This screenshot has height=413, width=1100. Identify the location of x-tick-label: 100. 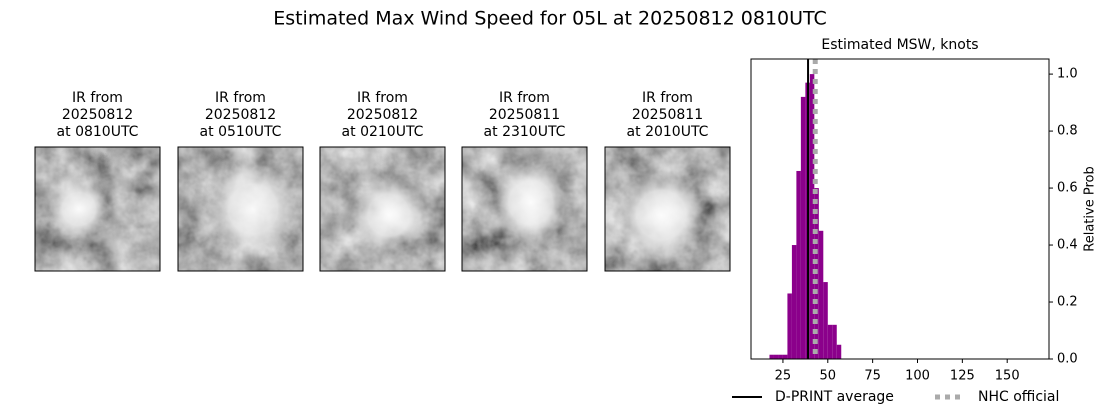
(917, 376).